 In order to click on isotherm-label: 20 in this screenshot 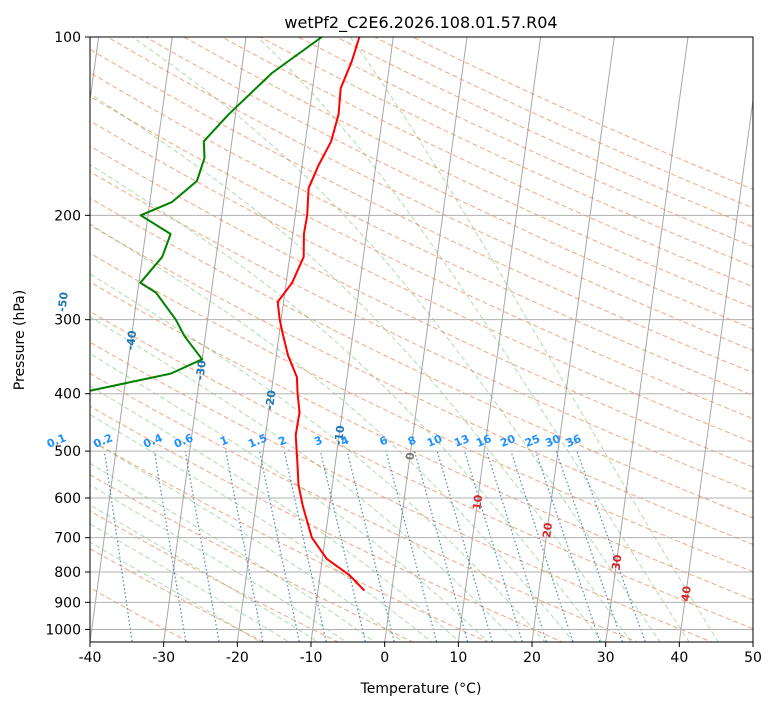, I will do `click(547, 529)`.